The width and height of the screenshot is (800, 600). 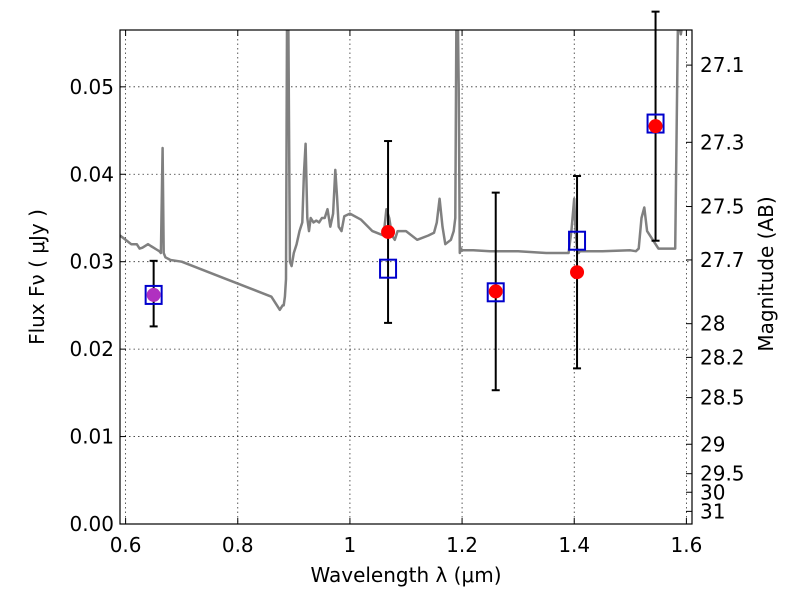 I want to click on y-axis-label: Flux Fν ( μJy ), so click(x=37, y=277).